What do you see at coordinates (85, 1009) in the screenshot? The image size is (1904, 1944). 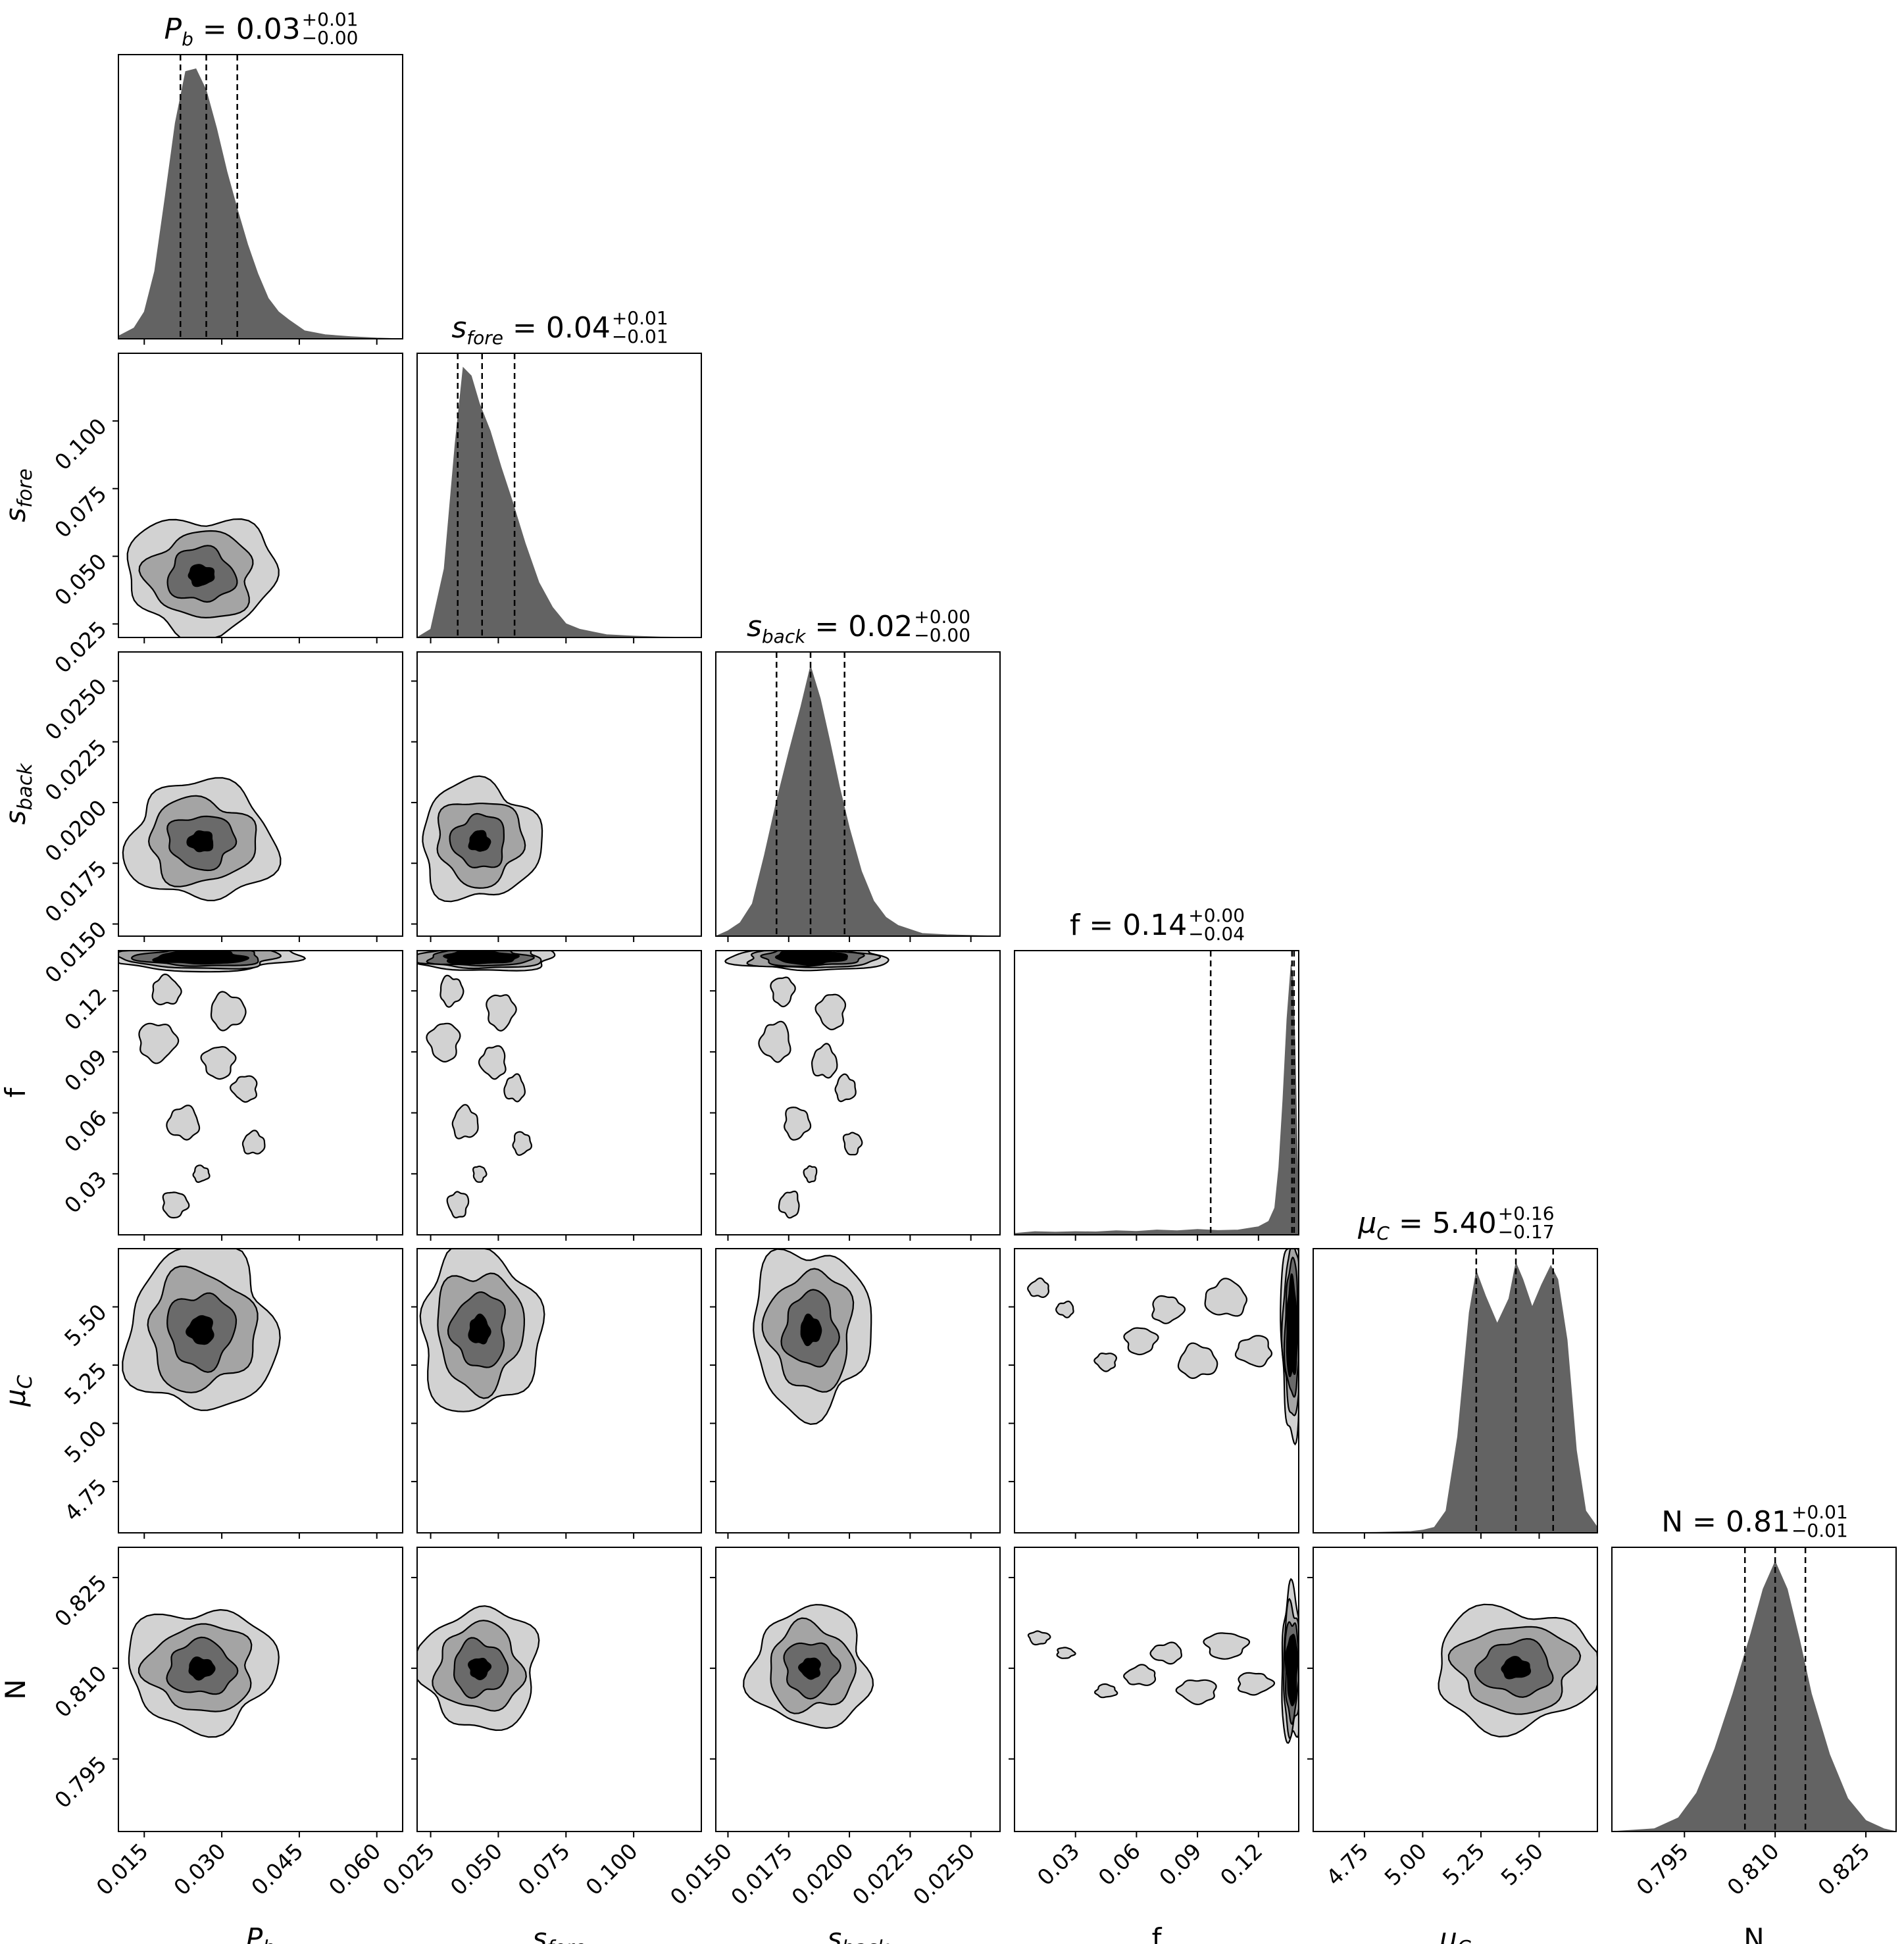 I see `y-tick-label-f: 0.12` at bounding box center [85, 1009].